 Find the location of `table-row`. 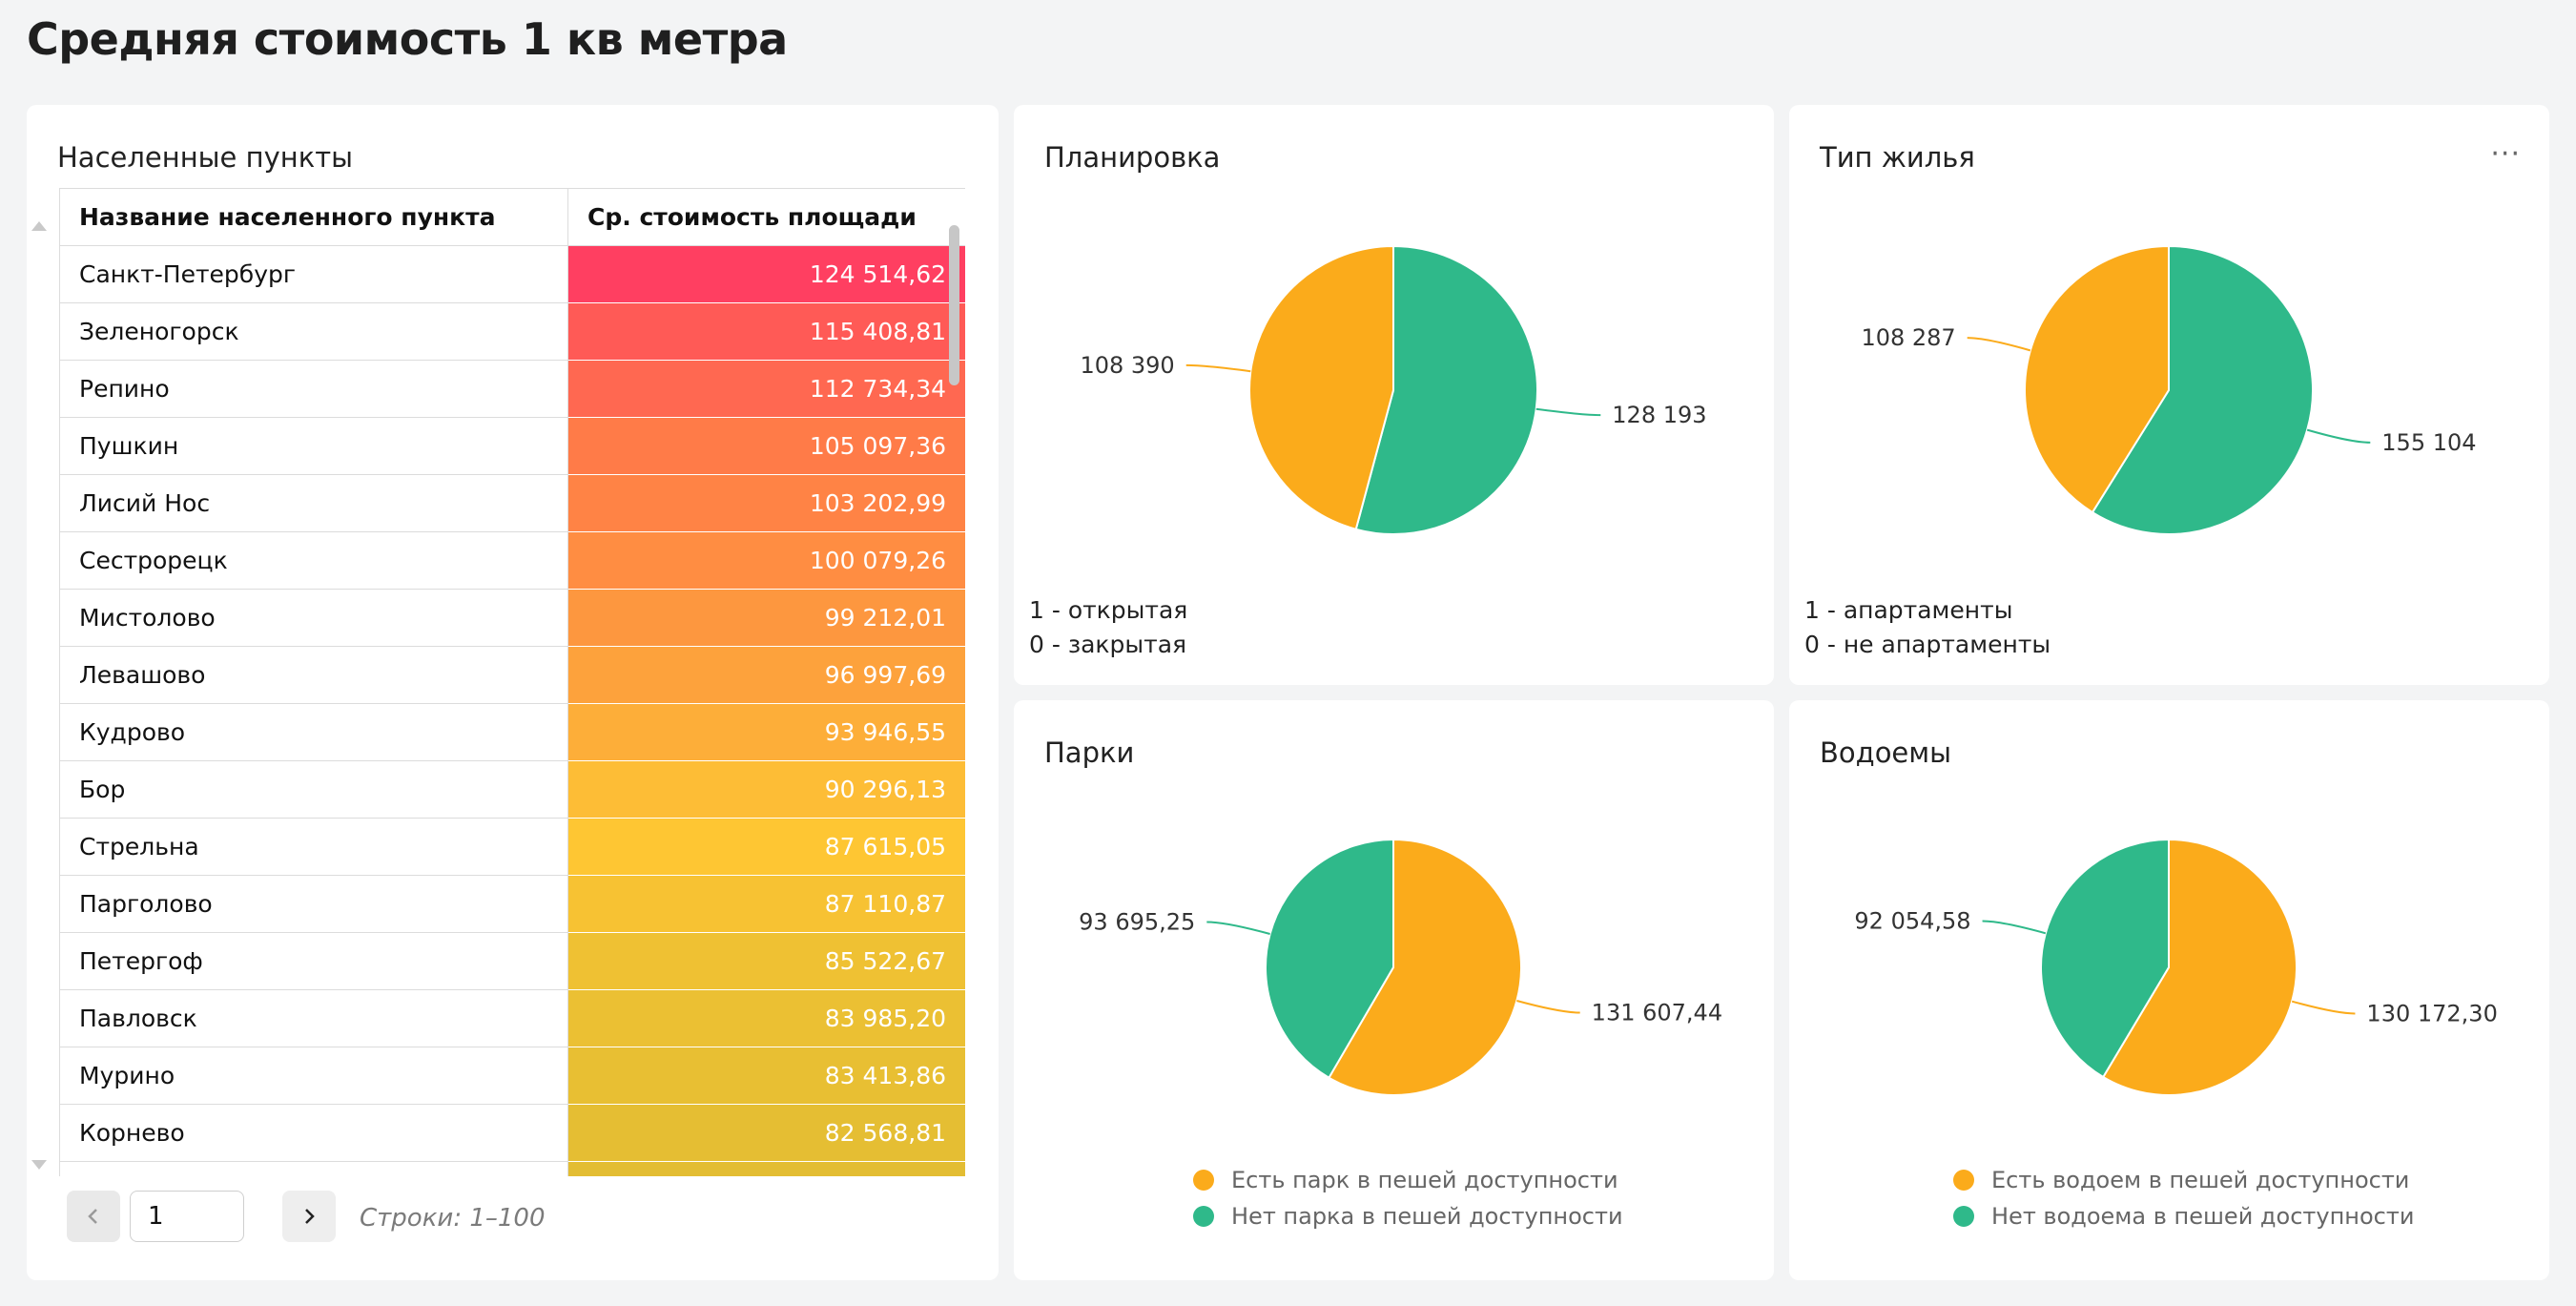

table-row is located at coordinates (512, 1168).